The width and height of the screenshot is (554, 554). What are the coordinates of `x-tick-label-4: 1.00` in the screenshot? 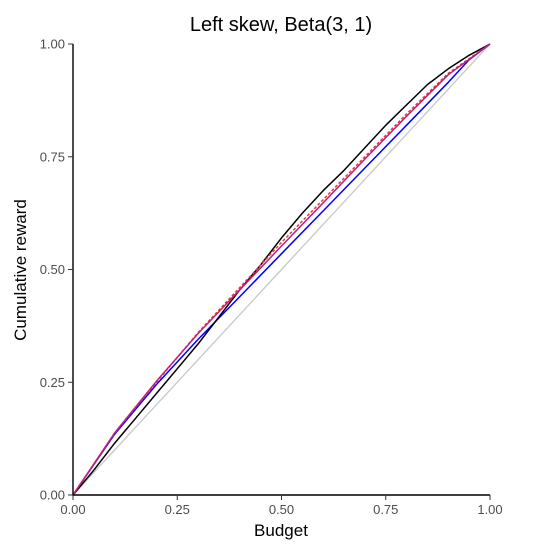 It's located at (489, 509).